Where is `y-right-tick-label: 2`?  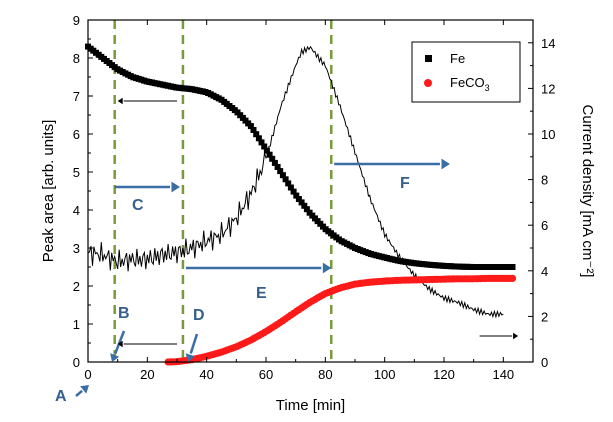
y-right-tick-label: 2 is located at coordinates (544, 316).